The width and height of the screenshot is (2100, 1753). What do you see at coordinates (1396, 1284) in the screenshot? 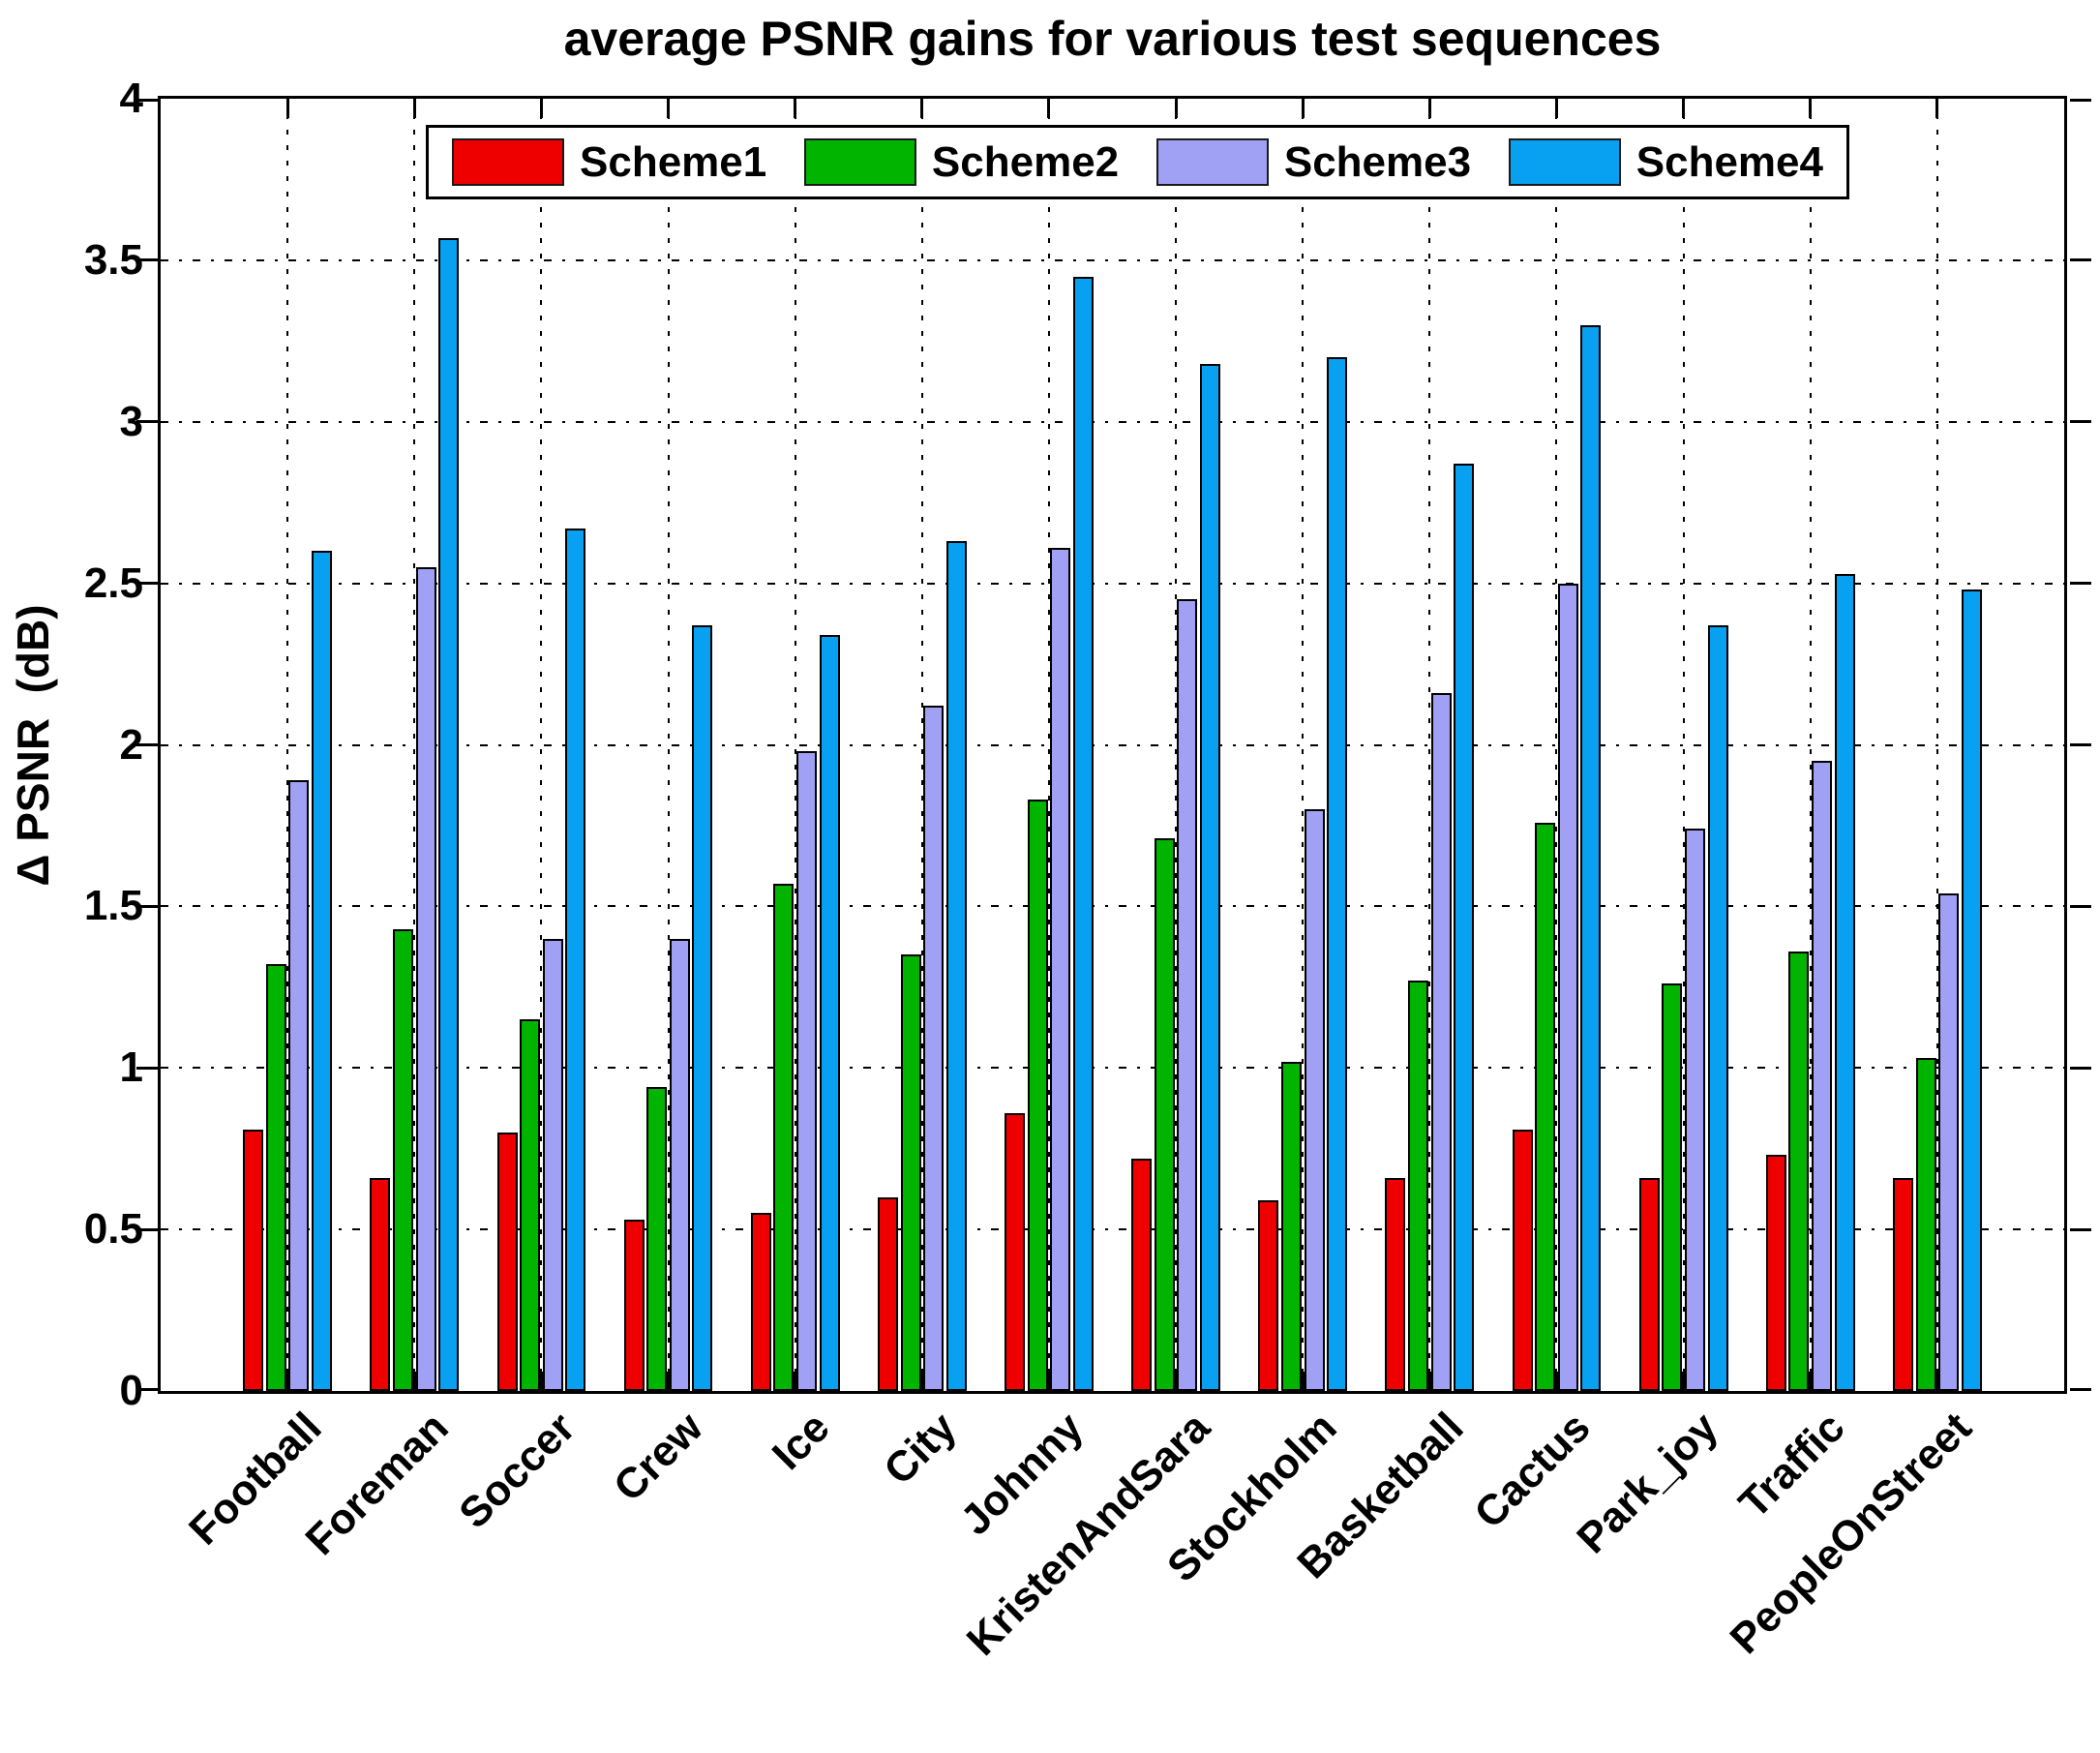
I see `bar-scheme1-basketball` at bounding box center [1396, 1284].